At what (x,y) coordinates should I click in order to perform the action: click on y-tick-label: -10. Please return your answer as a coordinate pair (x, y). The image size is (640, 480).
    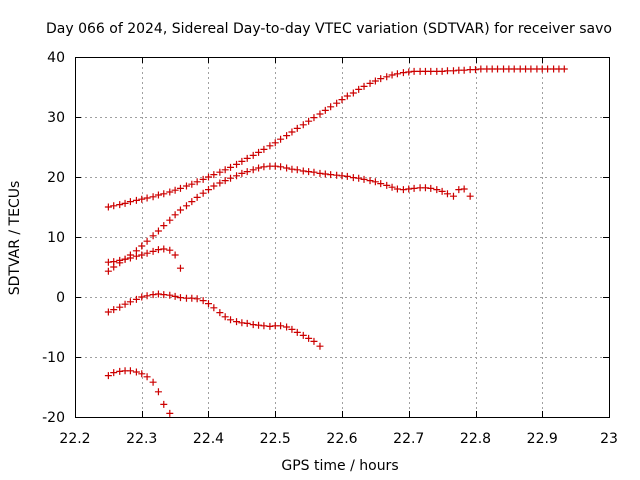
    Looking at the image, I should click on (53, 358).